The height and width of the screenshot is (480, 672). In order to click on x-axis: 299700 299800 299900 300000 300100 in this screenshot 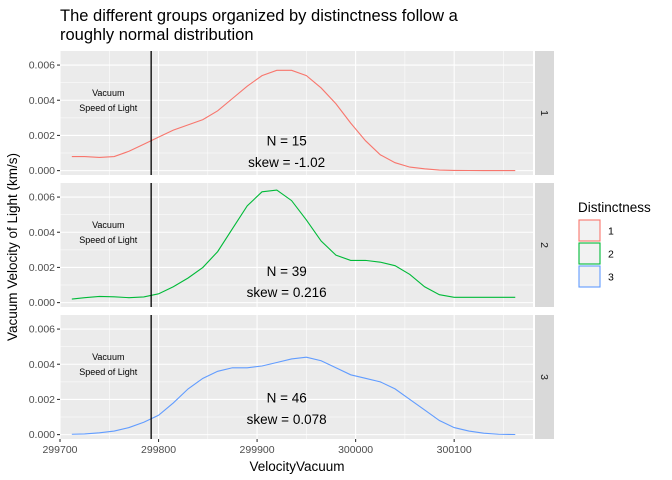, I will do `click(257, 447)`.